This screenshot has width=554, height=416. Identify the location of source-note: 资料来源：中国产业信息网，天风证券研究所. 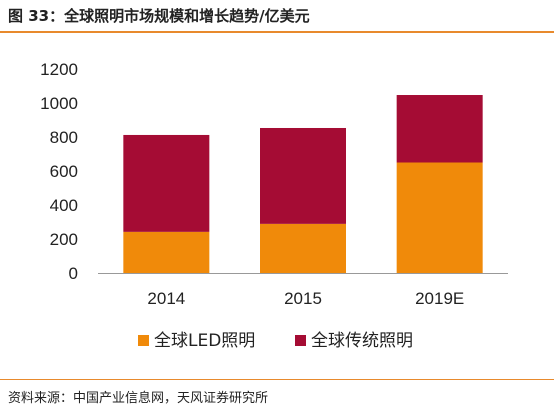
(138, 398).